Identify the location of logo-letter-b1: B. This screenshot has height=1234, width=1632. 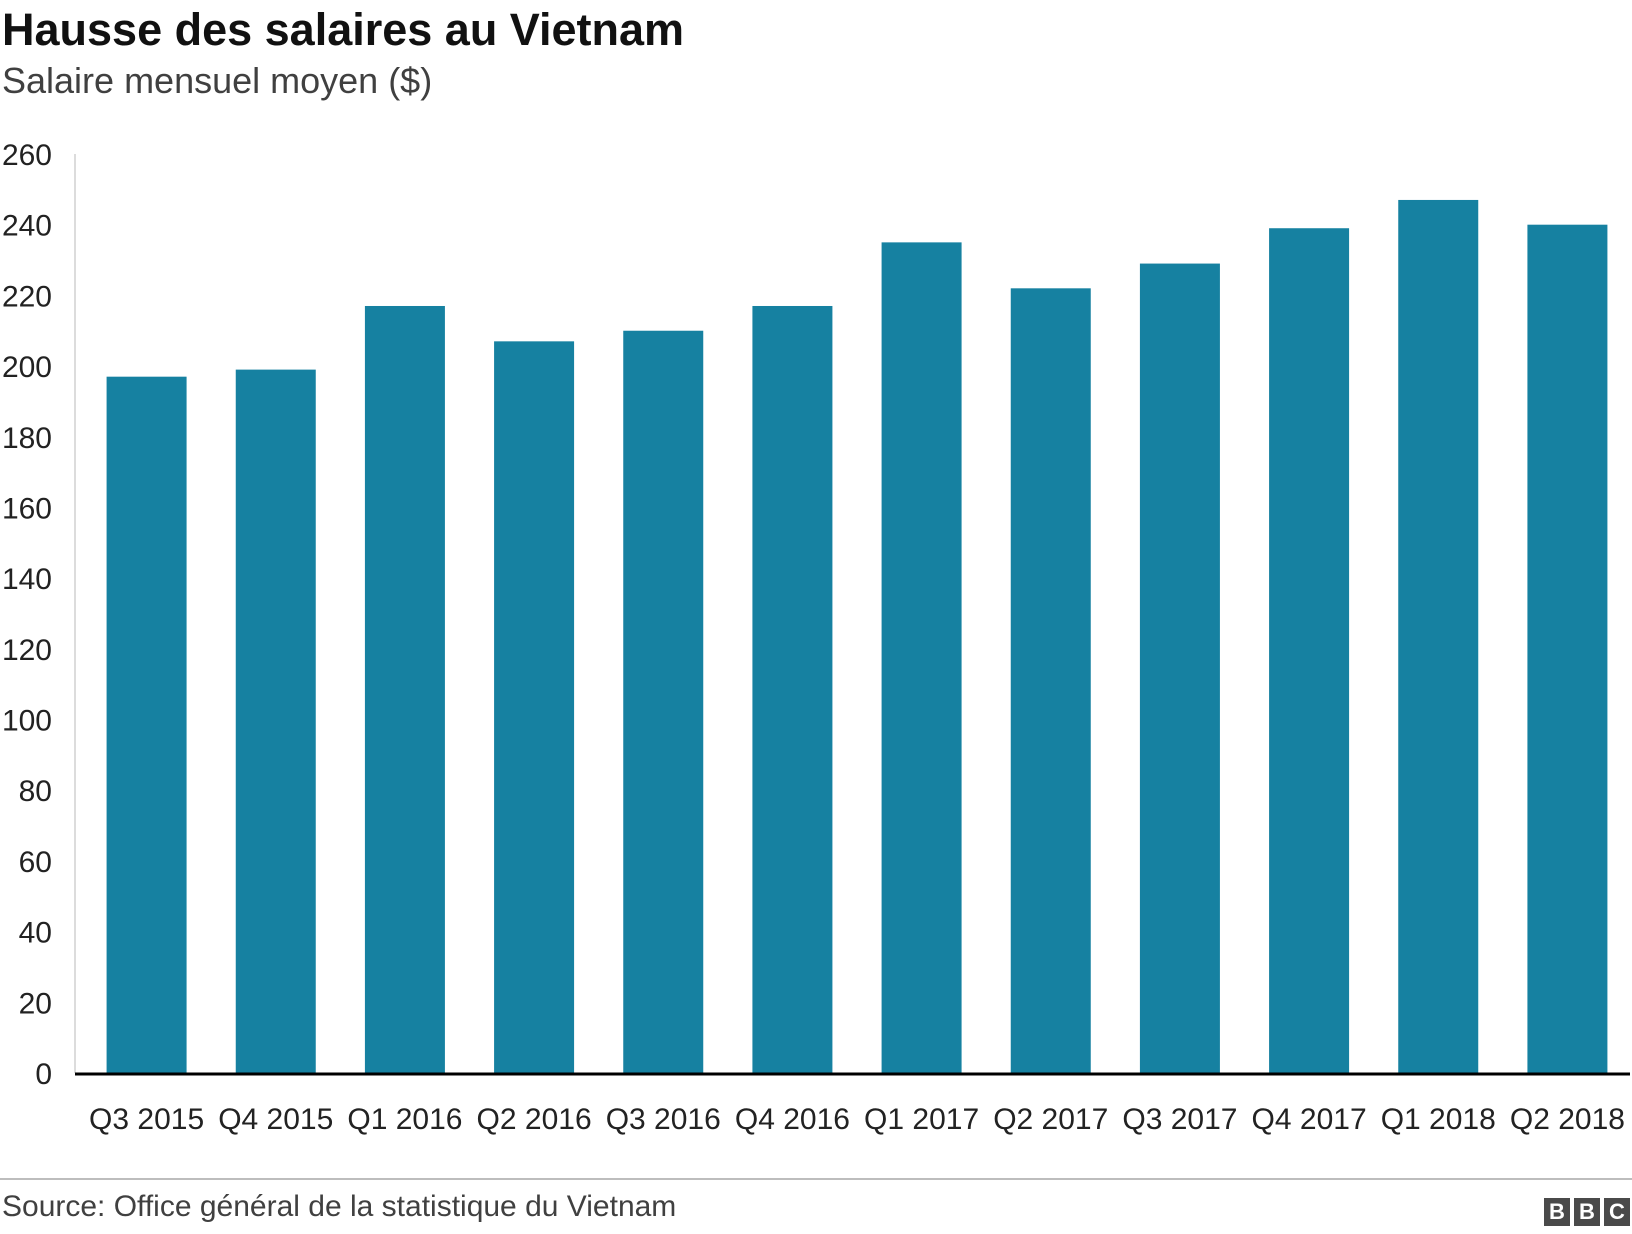
(1557, 1212).